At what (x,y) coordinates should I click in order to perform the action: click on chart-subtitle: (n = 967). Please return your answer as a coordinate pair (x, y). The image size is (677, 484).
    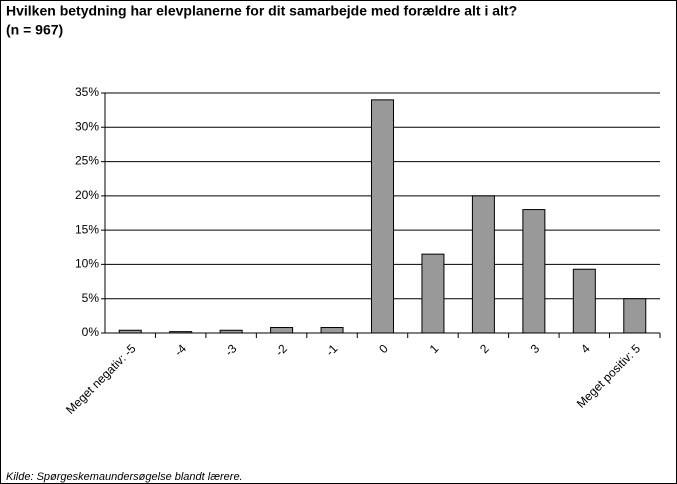
    Looking at the image, I should click on (34, 30).